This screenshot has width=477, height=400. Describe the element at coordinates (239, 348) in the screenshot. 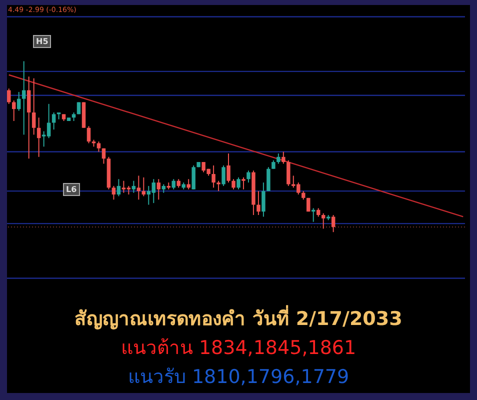

I see `text: แนวต้าน 1834,1845,1861` at that location.